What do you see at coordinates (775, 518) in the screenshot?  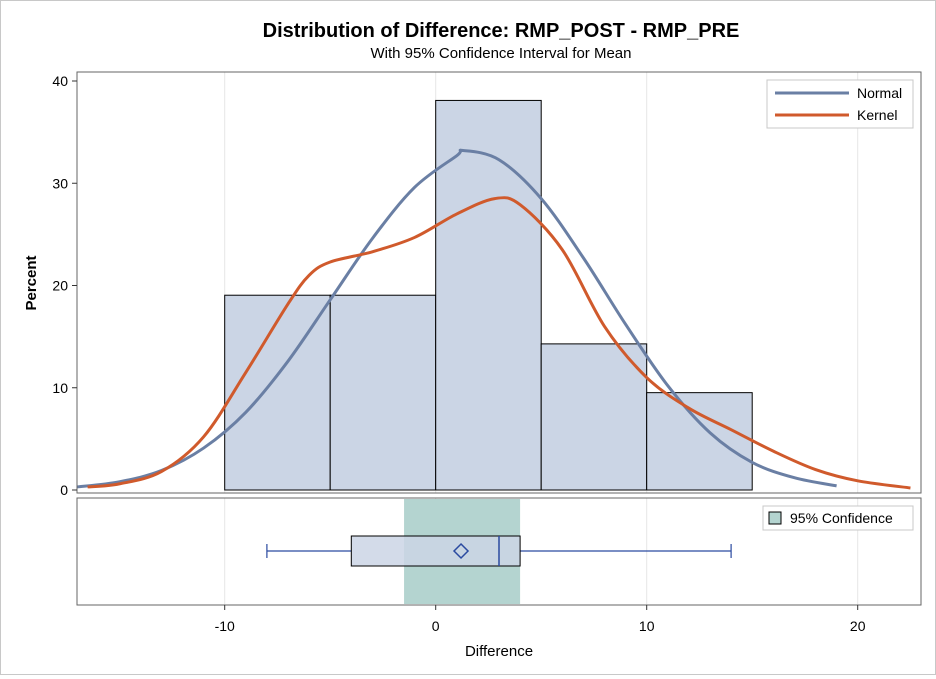 I see `confidence-legend-swatch` at bounding box center [775, 518].